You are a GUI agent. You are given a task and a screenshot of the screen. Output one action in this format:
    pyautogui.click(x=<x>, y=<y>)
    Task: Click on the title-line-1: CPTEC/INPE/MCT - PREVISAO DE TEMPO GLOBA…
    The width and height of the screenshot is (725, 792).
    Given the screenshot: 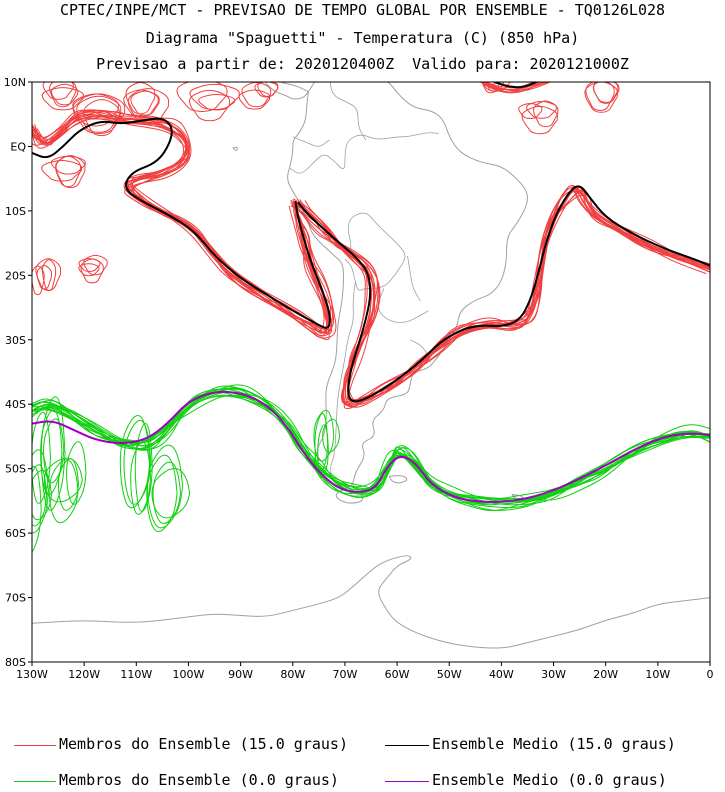 What is the action you would take?
    pyautogui.click(x=362, y=10)
    